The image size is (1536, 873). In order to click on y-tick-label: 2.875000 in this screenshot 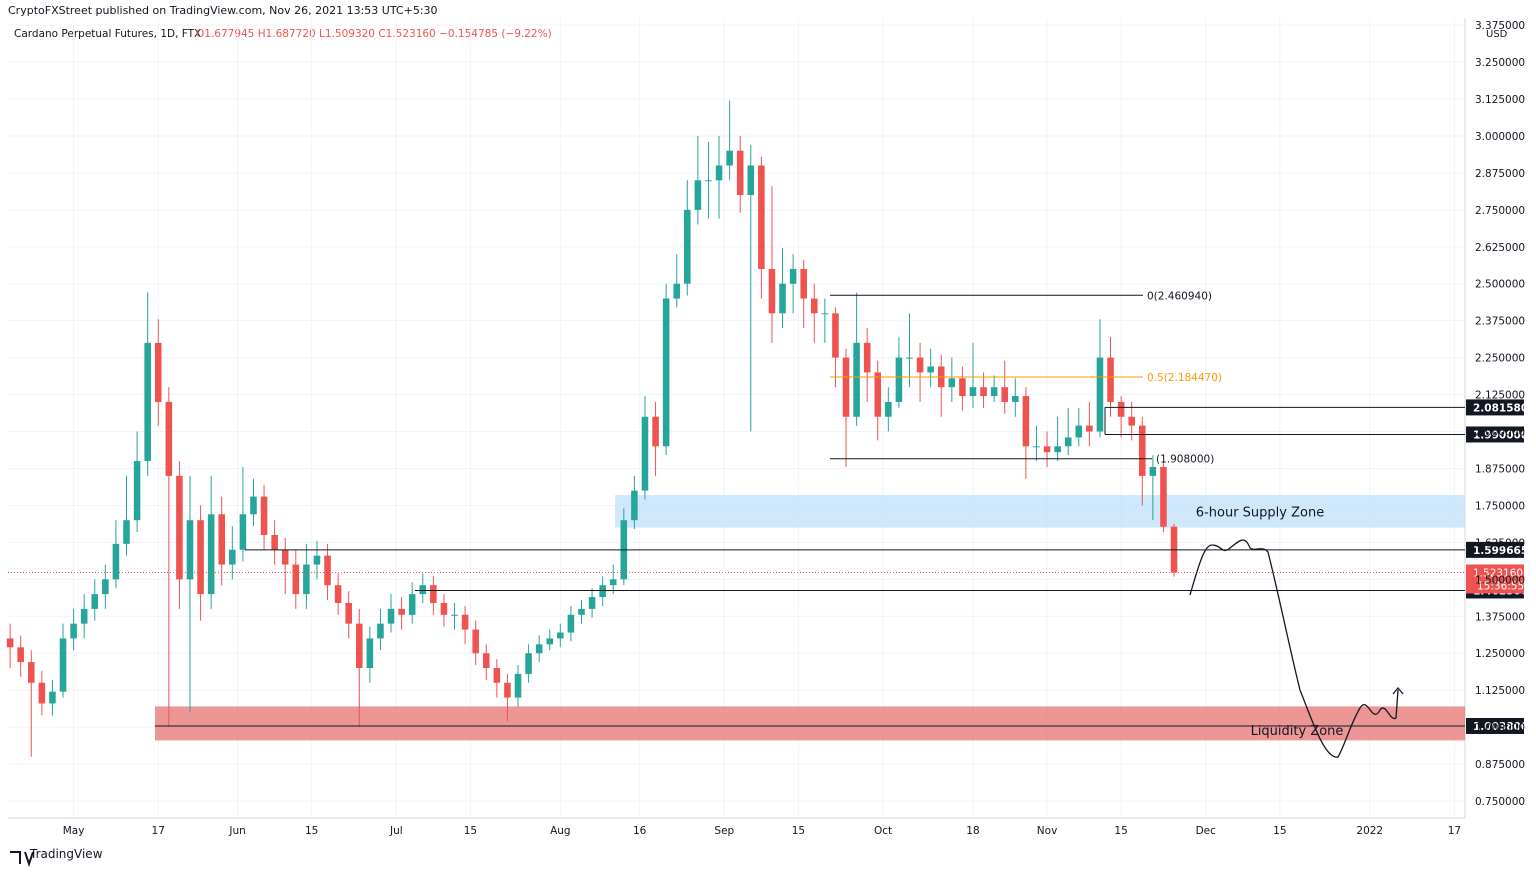, I will do `click(1500, 174)`.